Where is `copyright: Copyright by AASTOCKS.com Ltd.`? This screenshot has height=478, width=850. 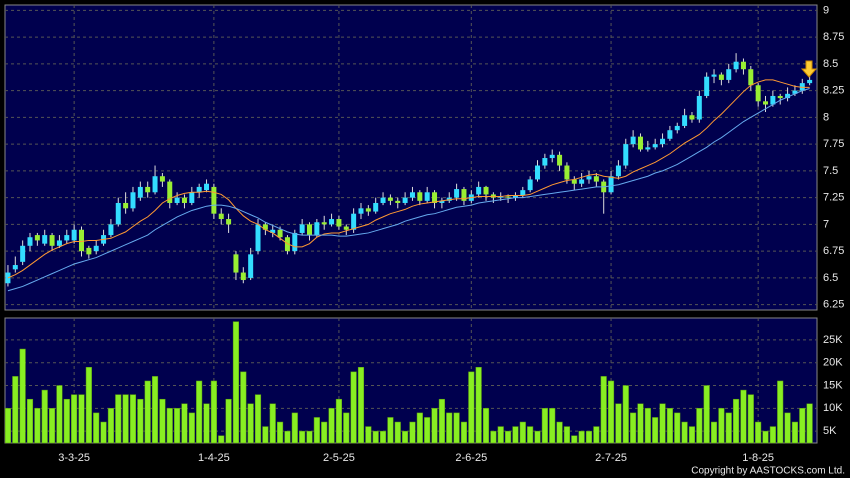
copyright: Copyright by AASTOCKS.com Ltd. is located at coordinates (768, 471).